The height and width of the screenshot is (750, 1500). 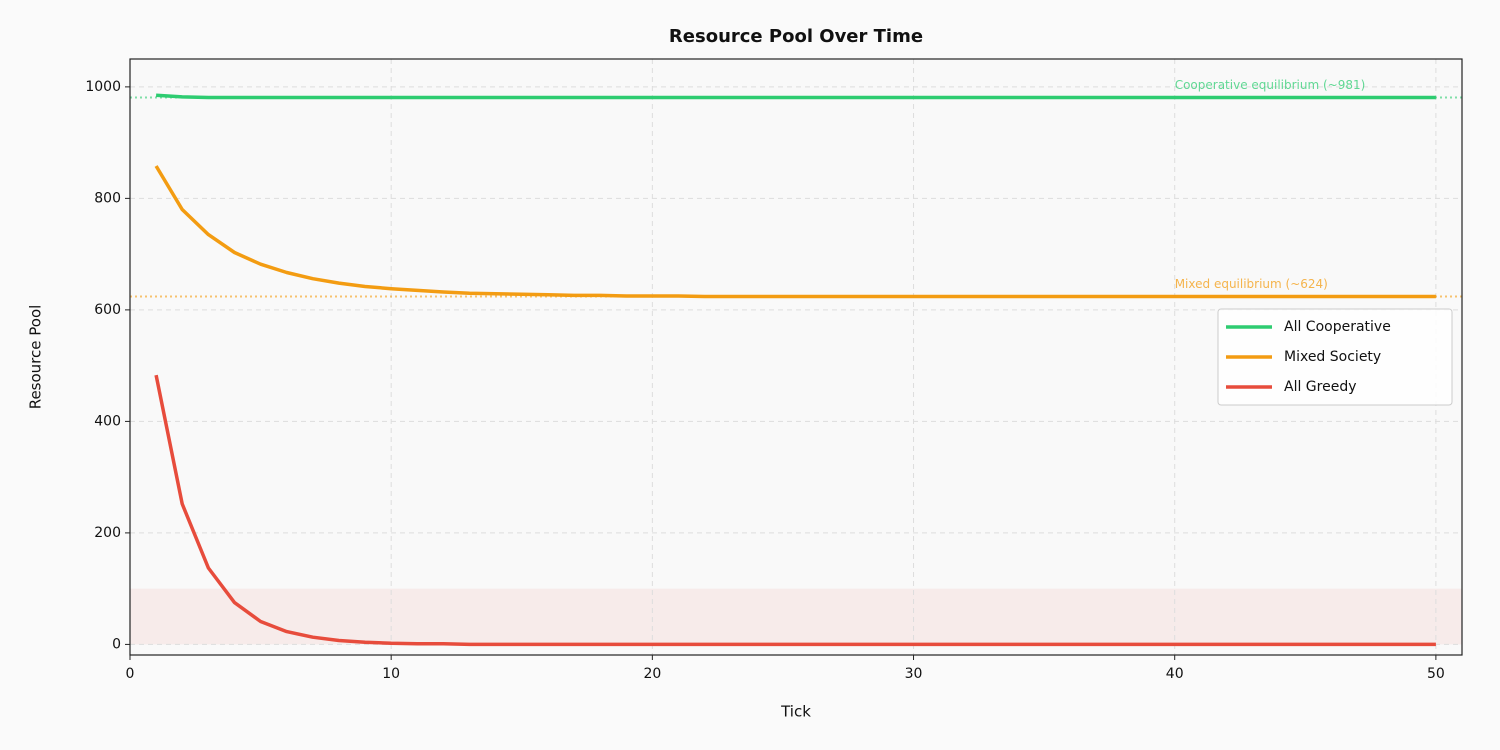 I want to click on annotation: Cooperative equilibrium (~981), so click(x=1270, y=85).